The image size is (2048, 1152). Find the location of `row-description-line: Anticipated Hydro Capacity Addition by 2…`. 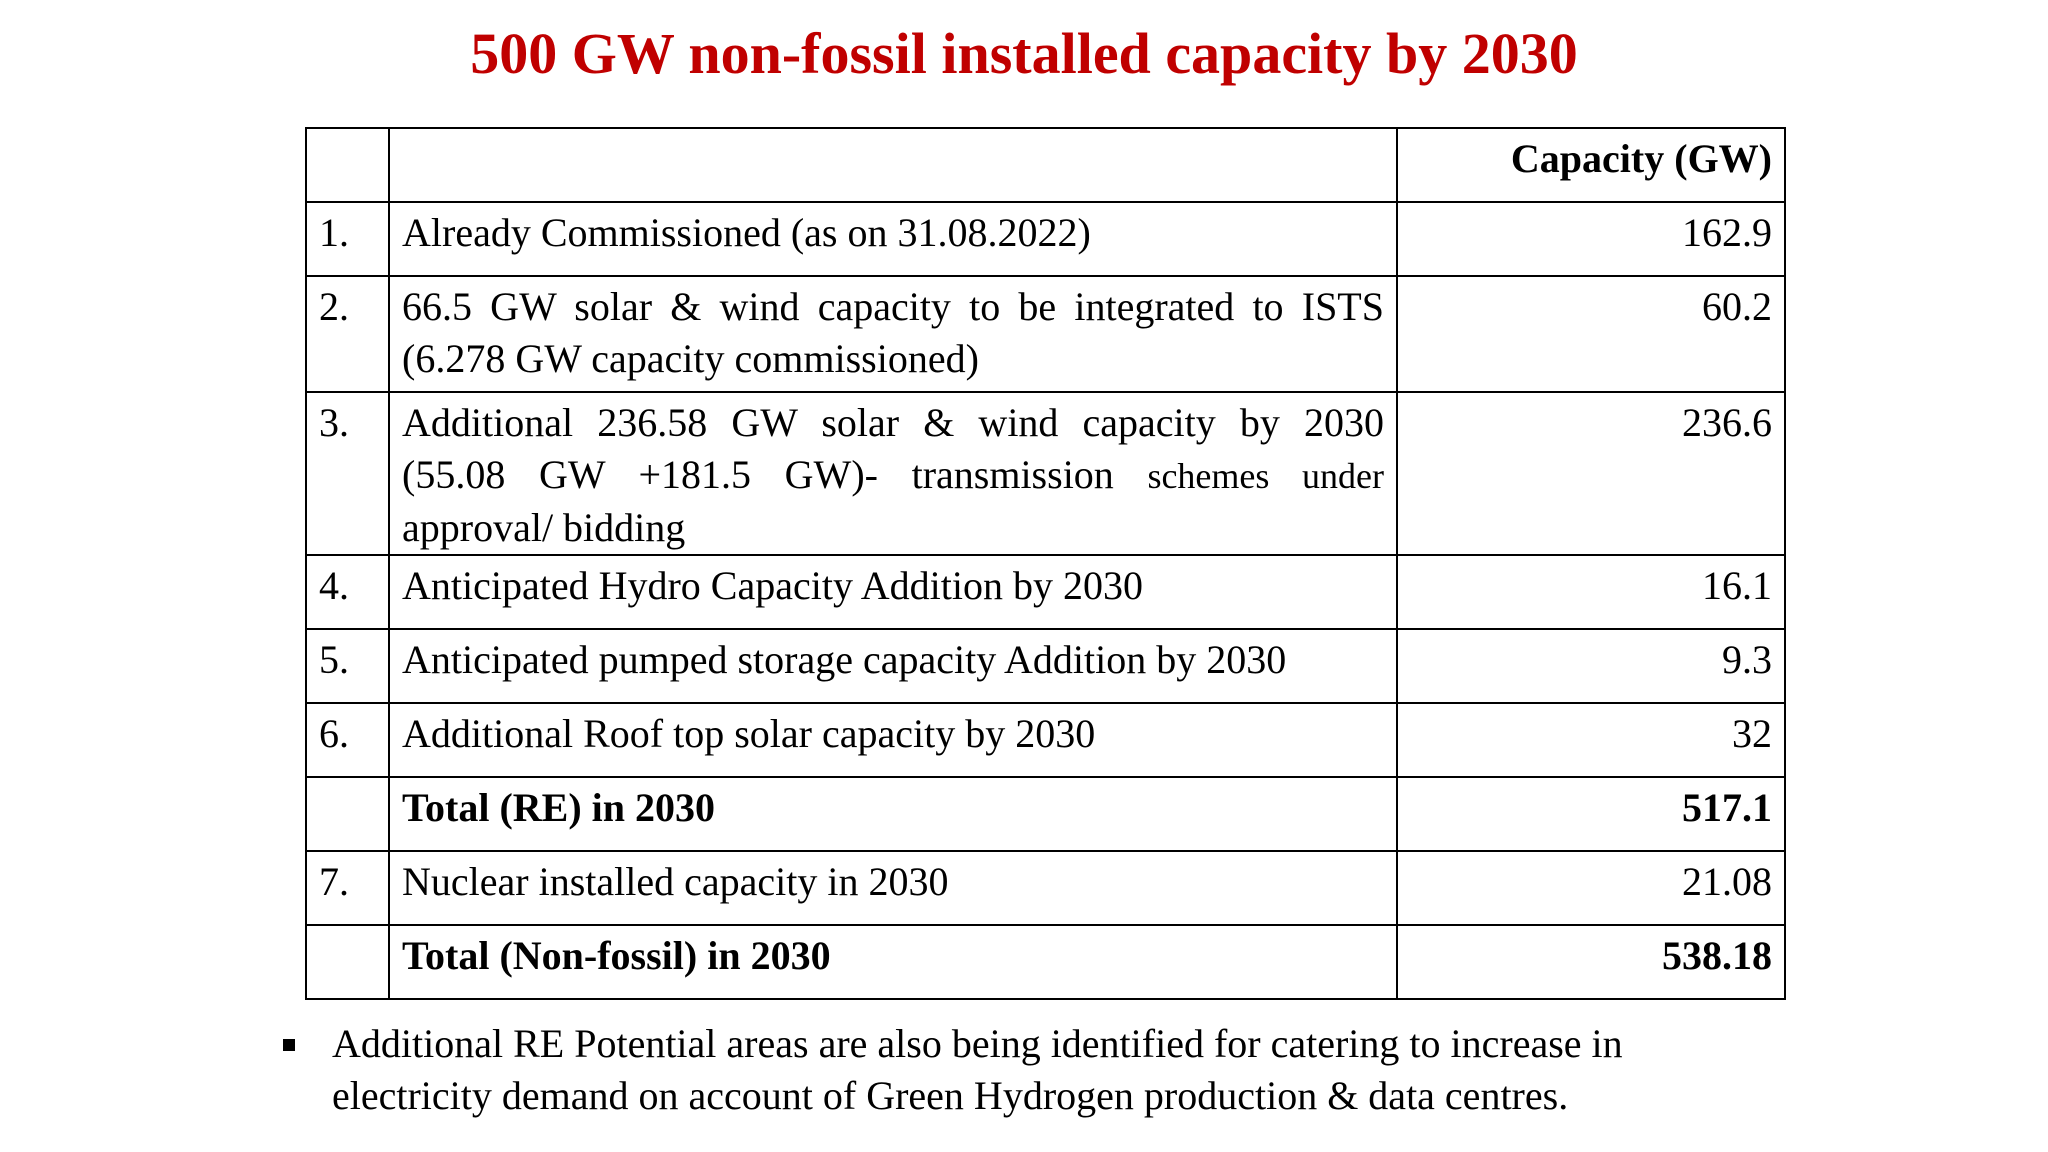

row-description-line: Anticipated Hydro Capacity Addition by 2… is located at coordinates (772, 585).